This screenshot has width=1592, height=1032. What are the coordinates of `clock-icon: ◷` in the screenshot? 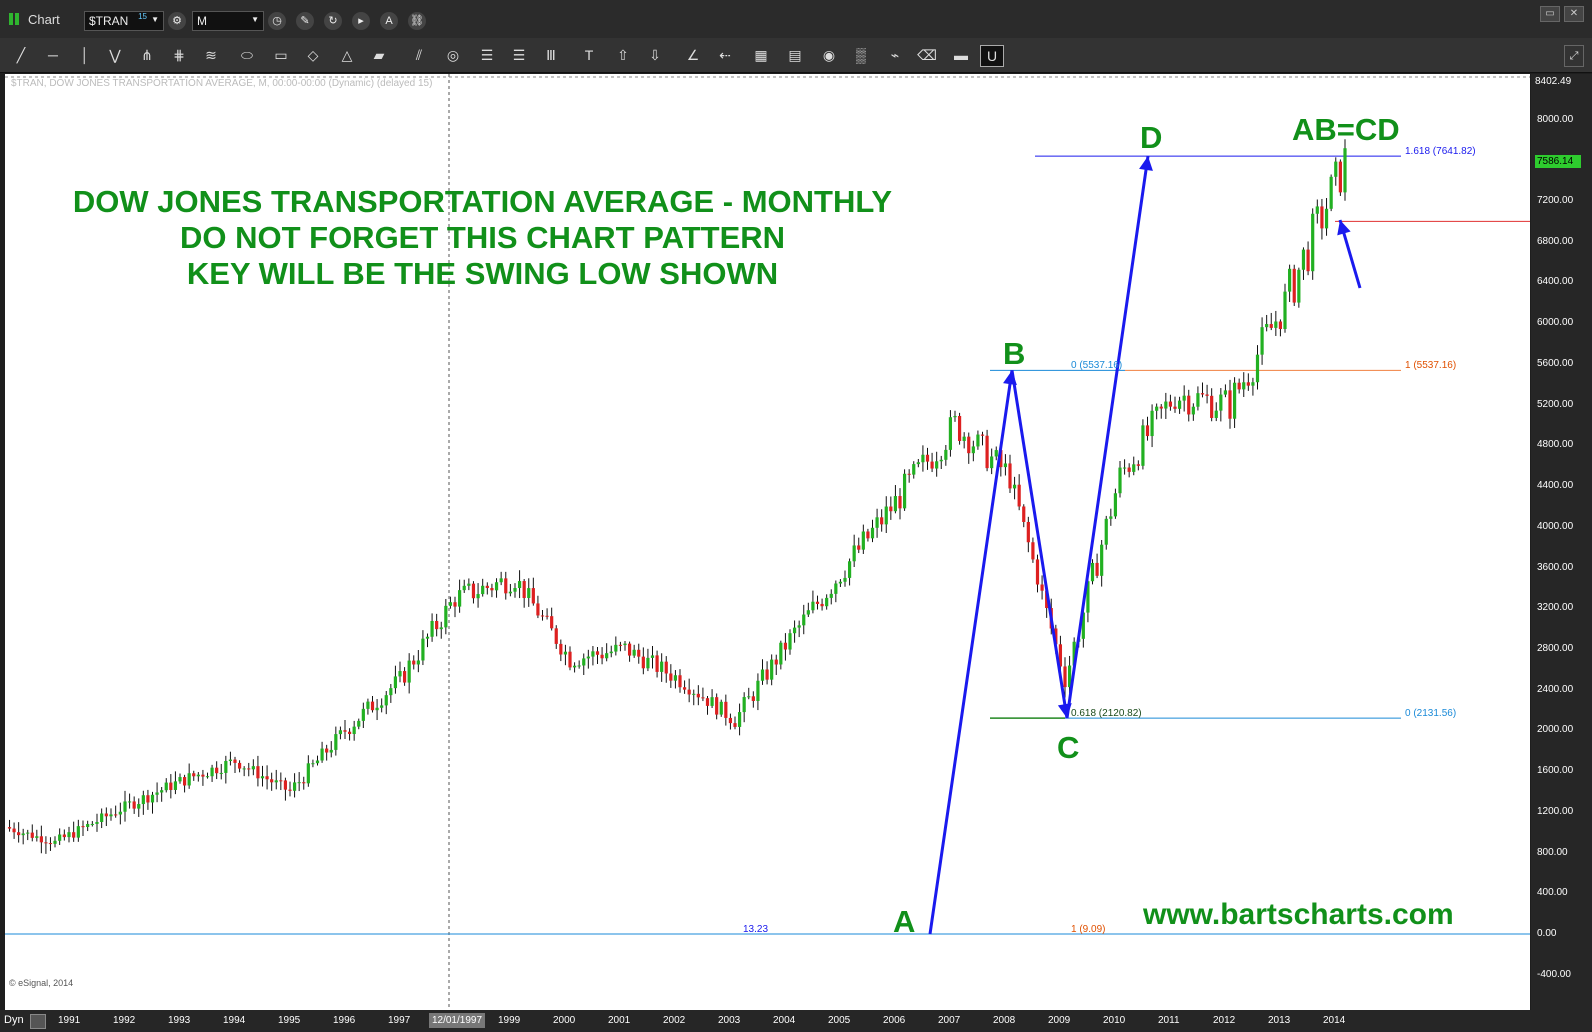 It's located at (277, 21).